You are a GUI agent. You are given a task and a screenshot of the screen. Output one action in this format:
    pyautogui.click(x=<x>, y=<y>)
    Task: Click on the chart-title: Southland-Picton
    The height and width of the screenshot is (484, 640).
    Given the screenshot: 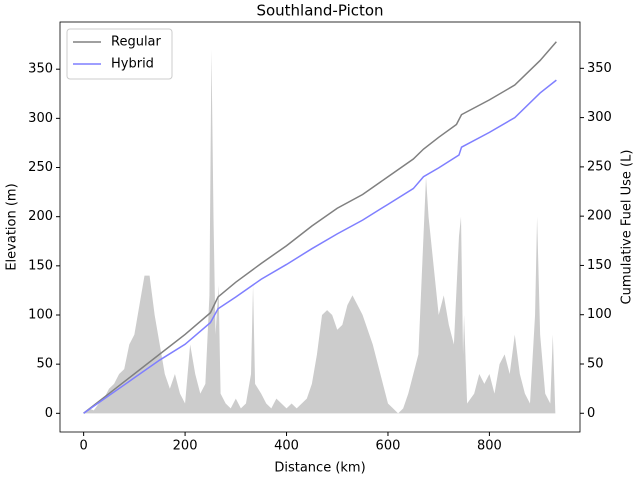 What is the action you would take?
    pyautogui.click(x=319, y=11)
    